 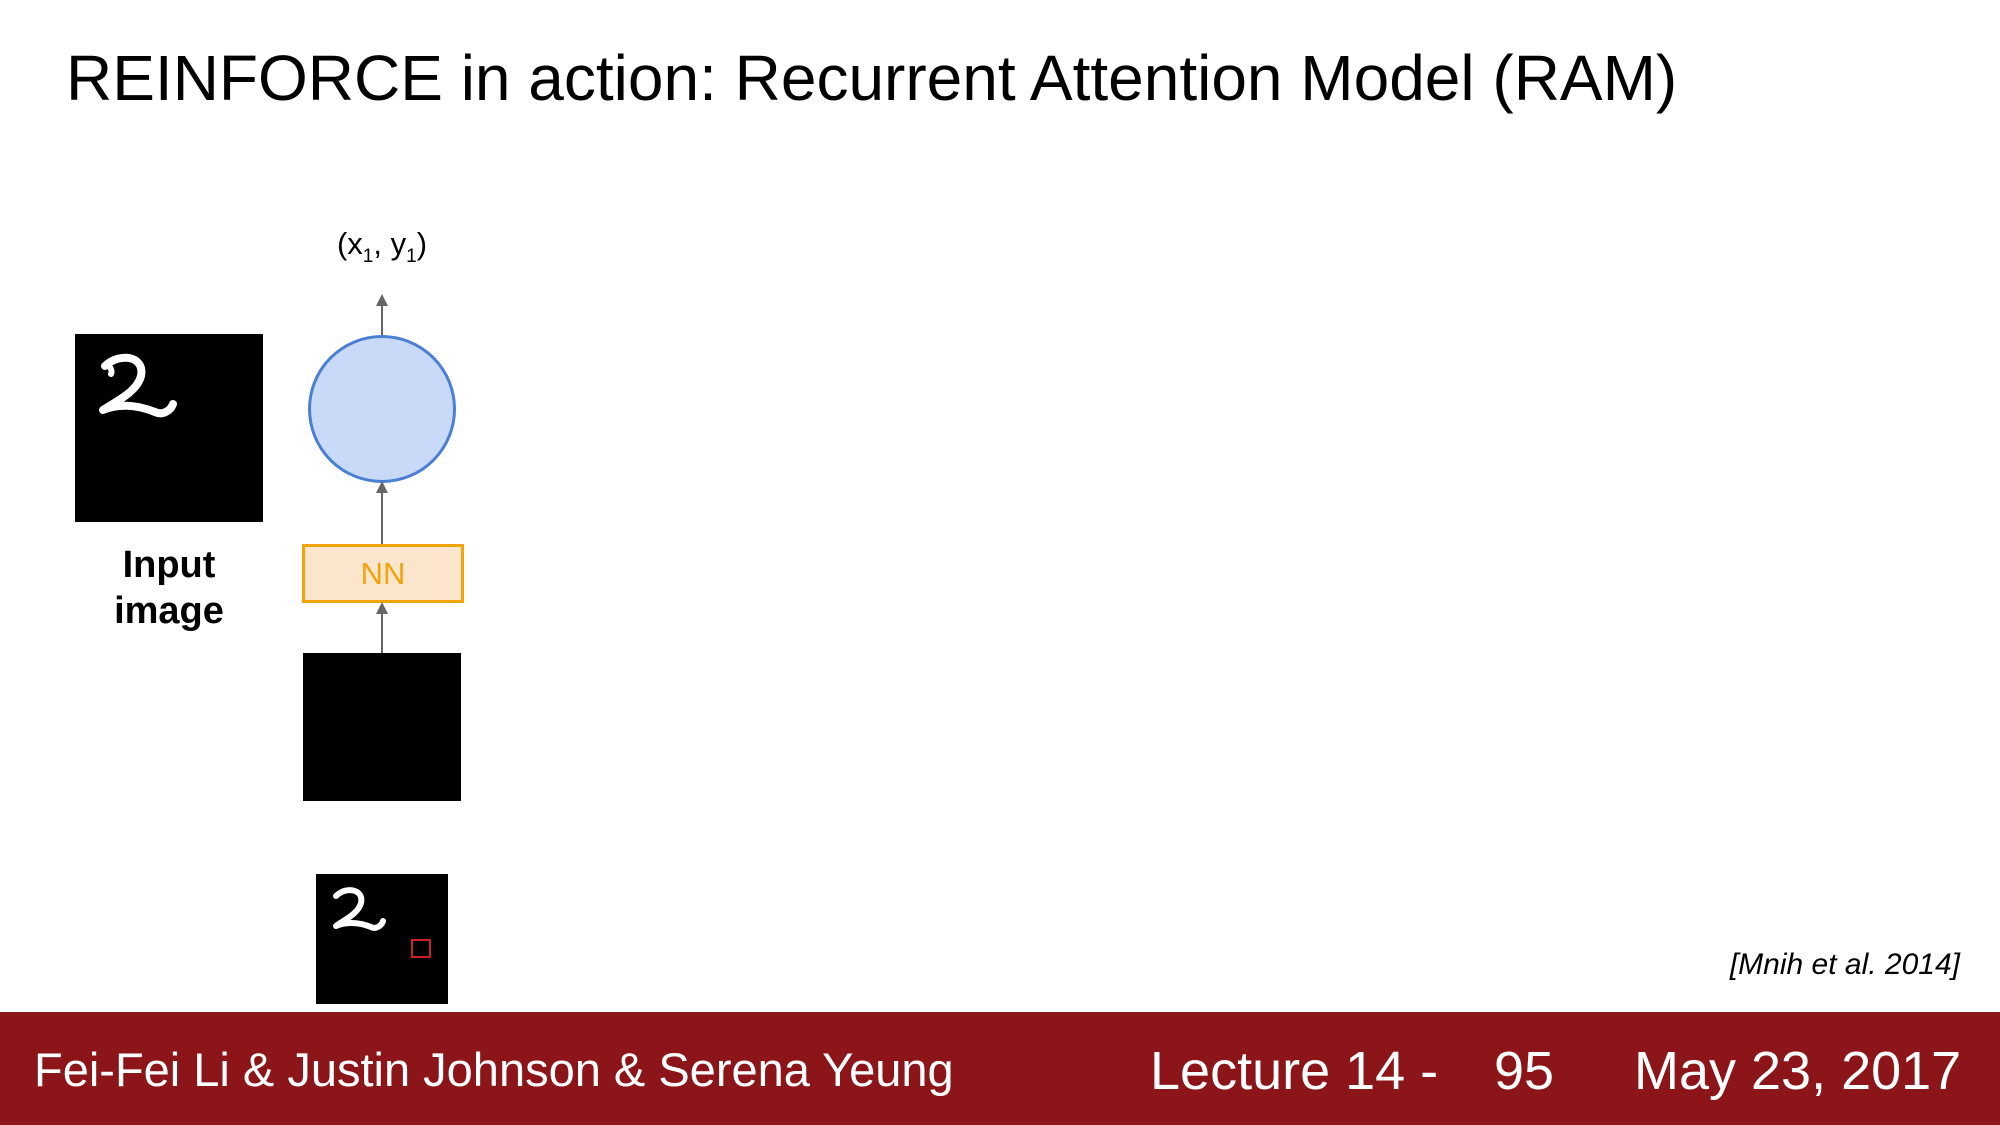 What do you see at coordinates (382, 727) in the screenshot?
I see `glimpse-image` at bounding box center [382, 727].